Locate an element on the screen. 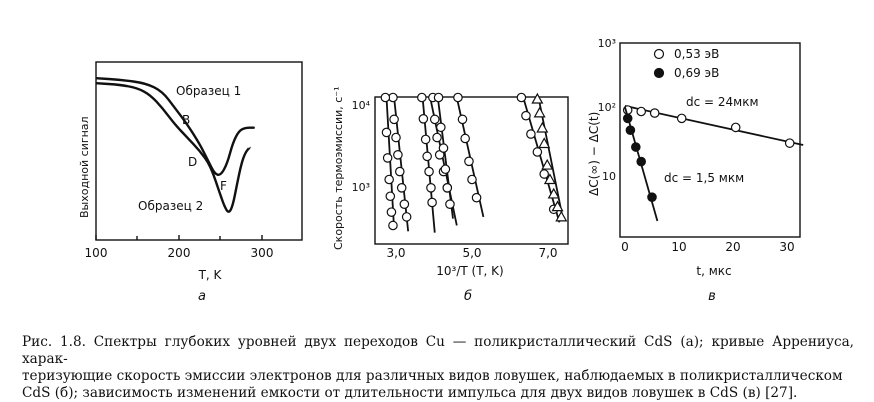 This screenshot has width=874, height=402. panel-a-x-ticks is located at coordinates (179, 237).